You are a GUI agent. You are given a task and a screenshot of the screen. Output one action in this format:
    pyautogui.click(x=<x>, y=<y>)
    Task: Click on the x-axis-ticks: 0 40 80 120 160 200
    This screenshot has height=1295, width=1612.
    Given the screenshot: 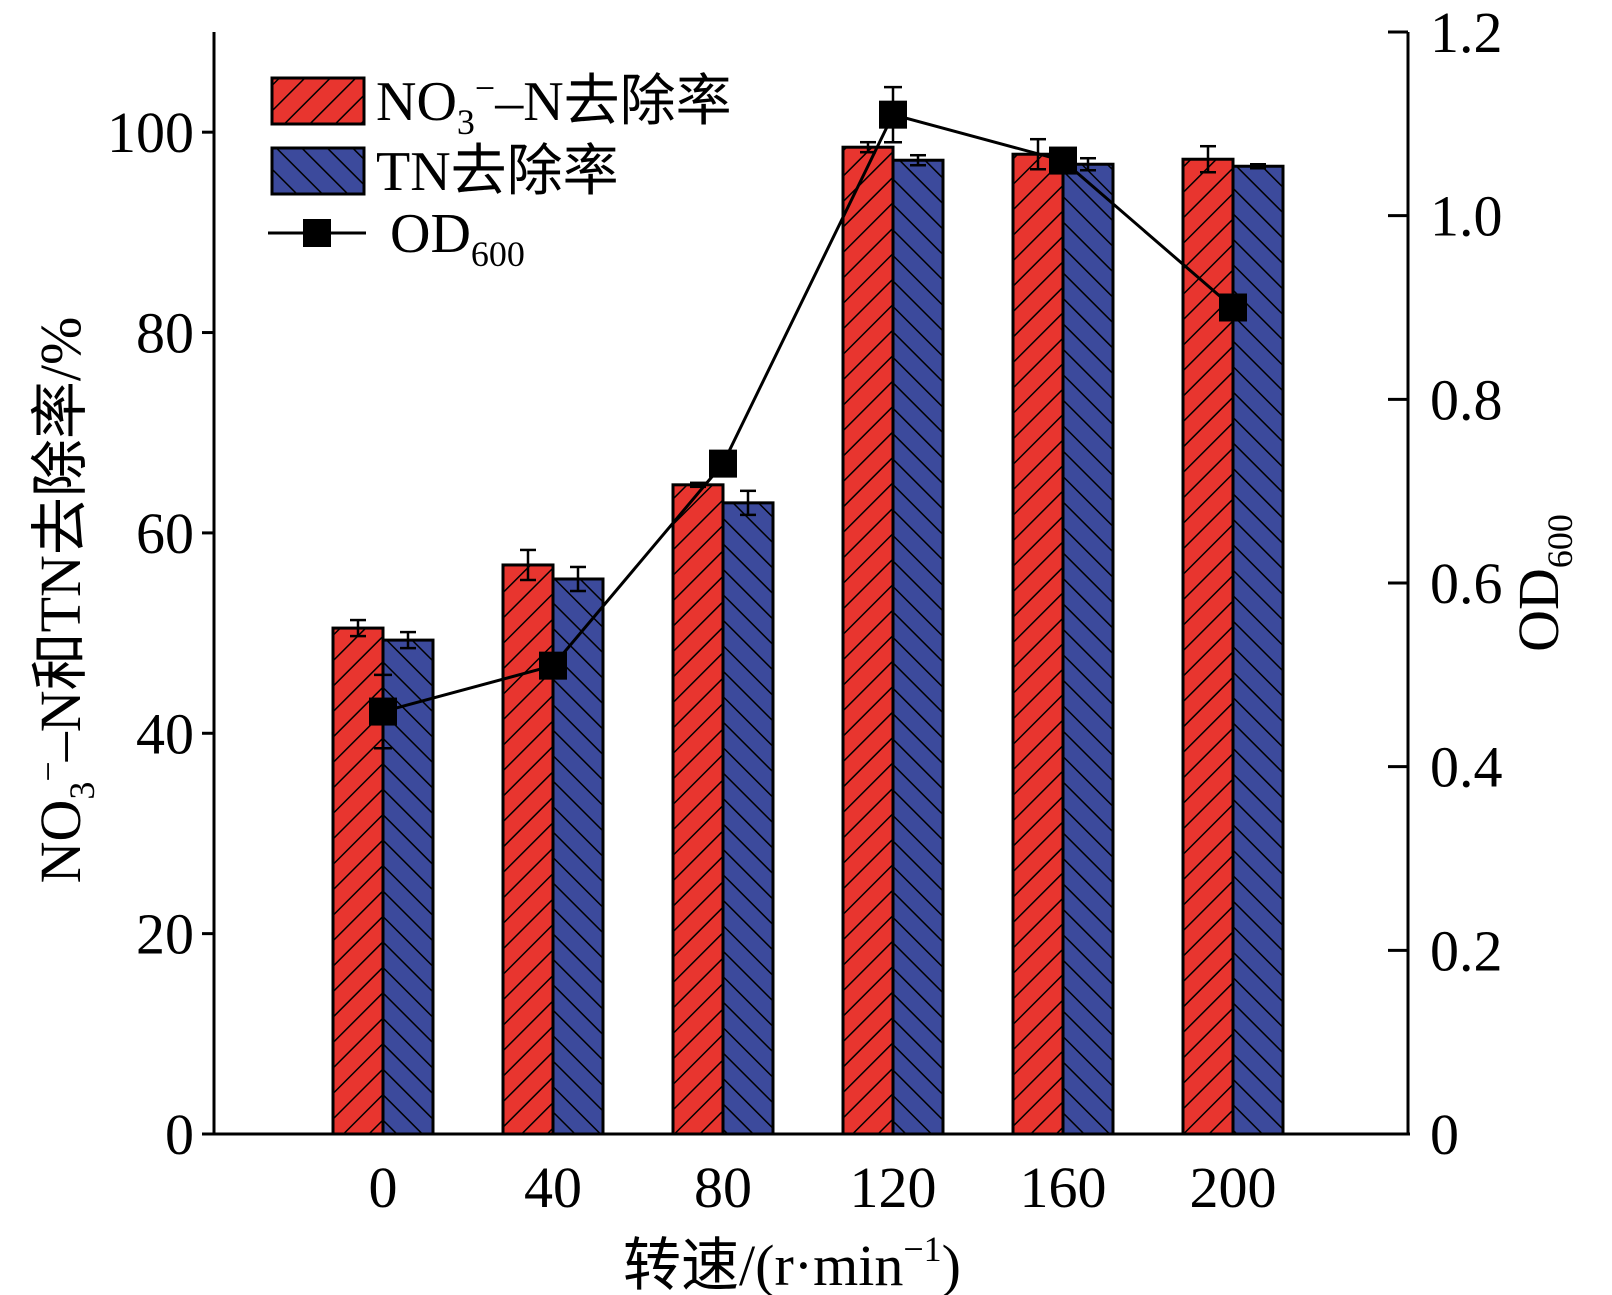 What is the action you would take?
    pyautogui.click(x=823, y=1187)
    